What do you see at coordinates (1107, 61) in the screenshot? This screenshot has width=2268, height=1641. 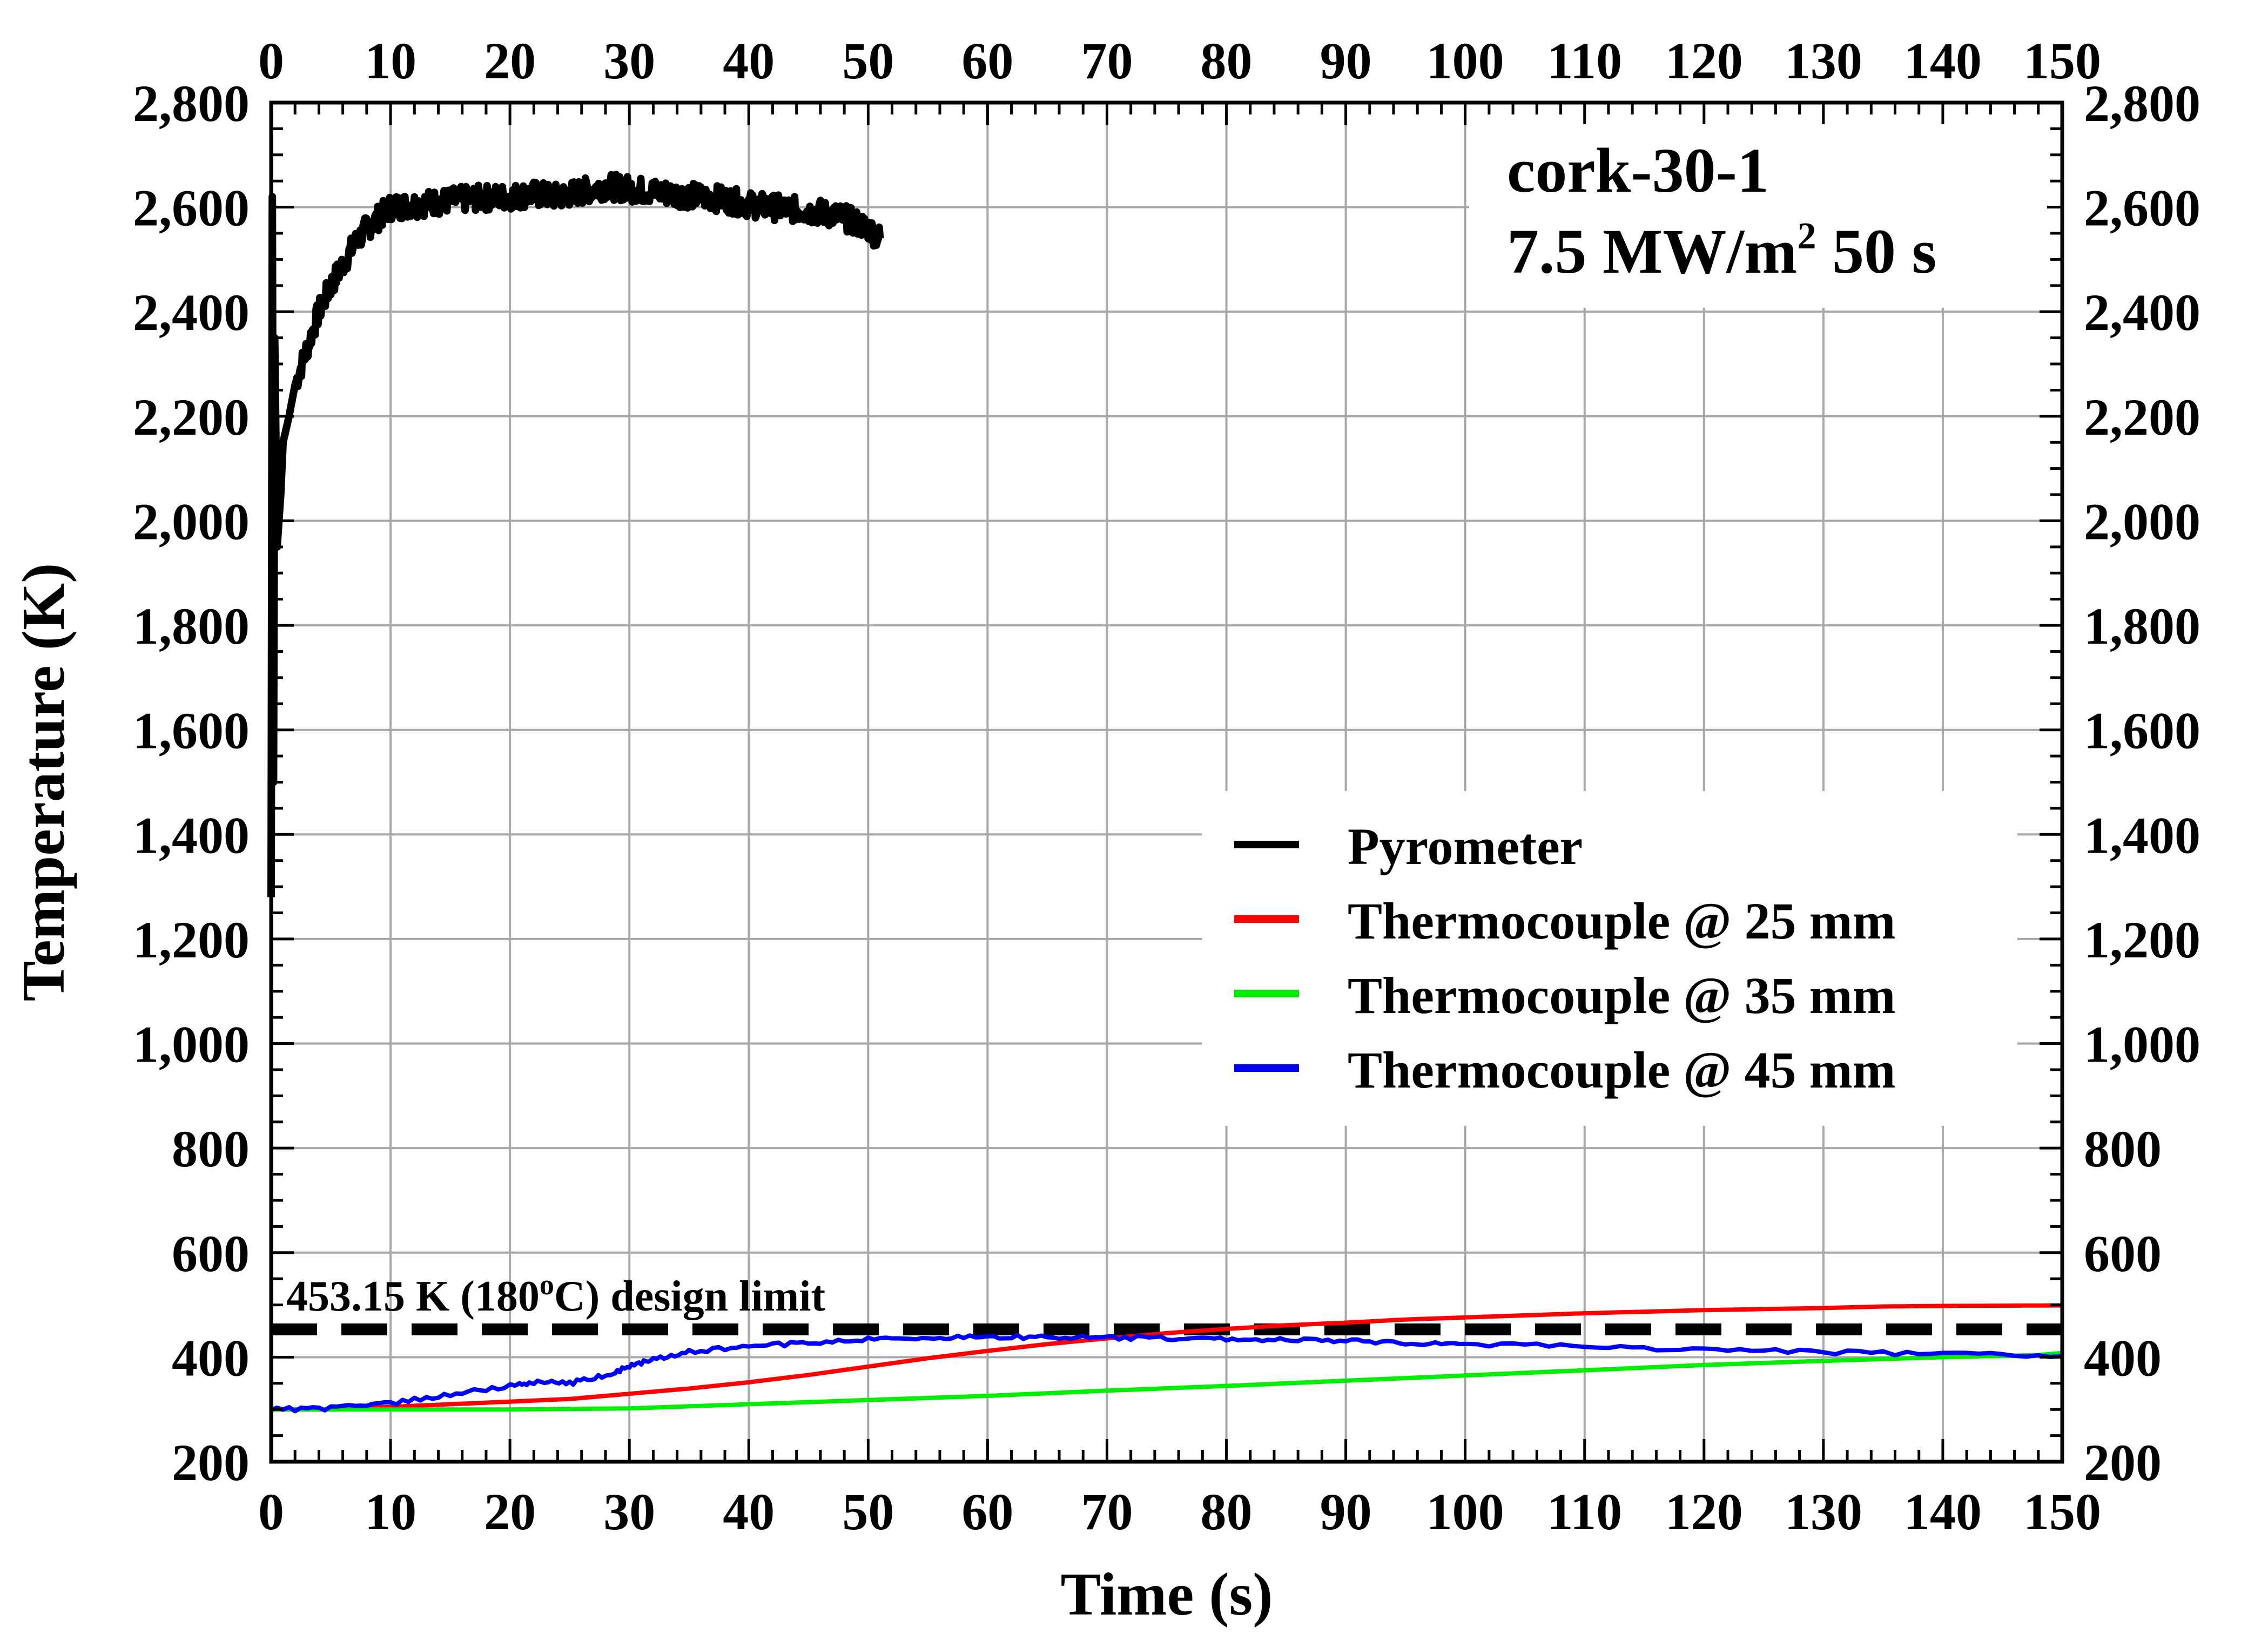 I see `x-top-tick-label: 70` at bounding box center [1107, 61].